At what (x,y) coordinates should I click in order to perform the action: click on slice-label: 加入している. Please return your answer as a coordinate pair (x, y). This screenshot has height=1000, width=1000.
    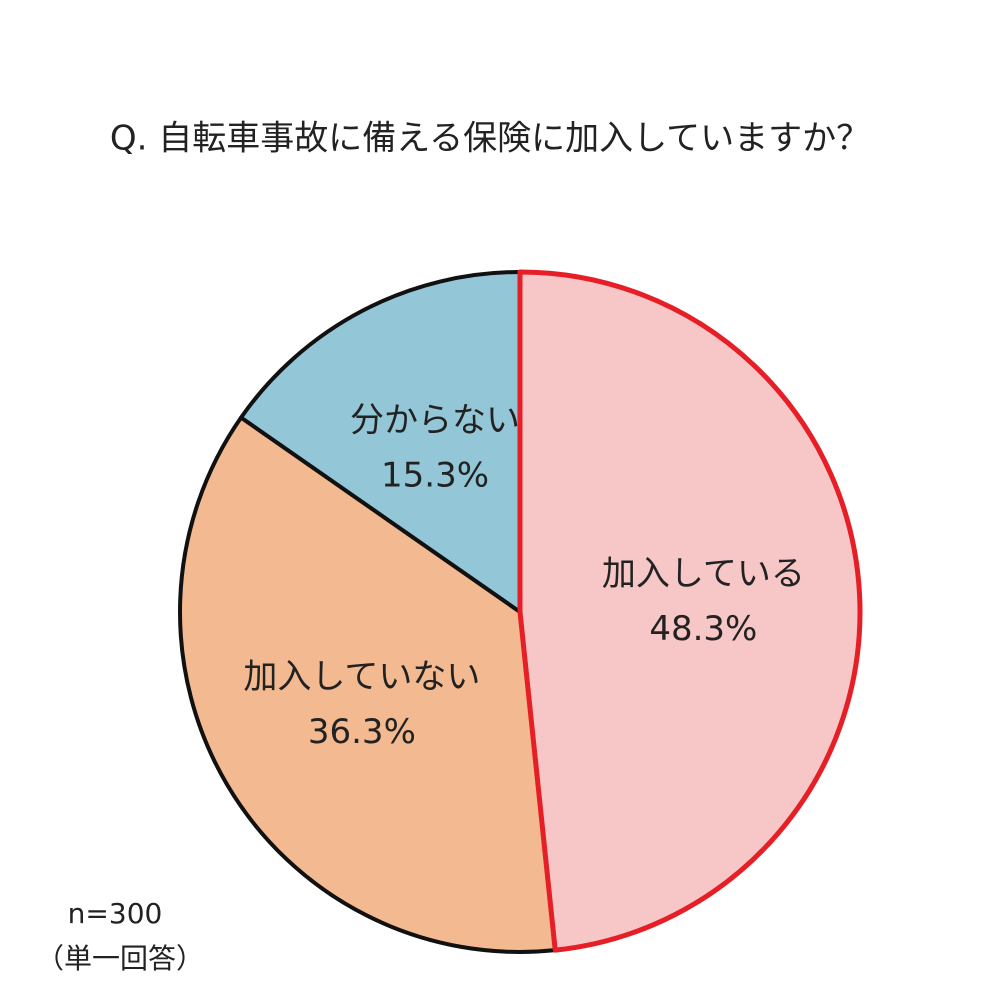
    Looking at the image, I should click on (703, 574).